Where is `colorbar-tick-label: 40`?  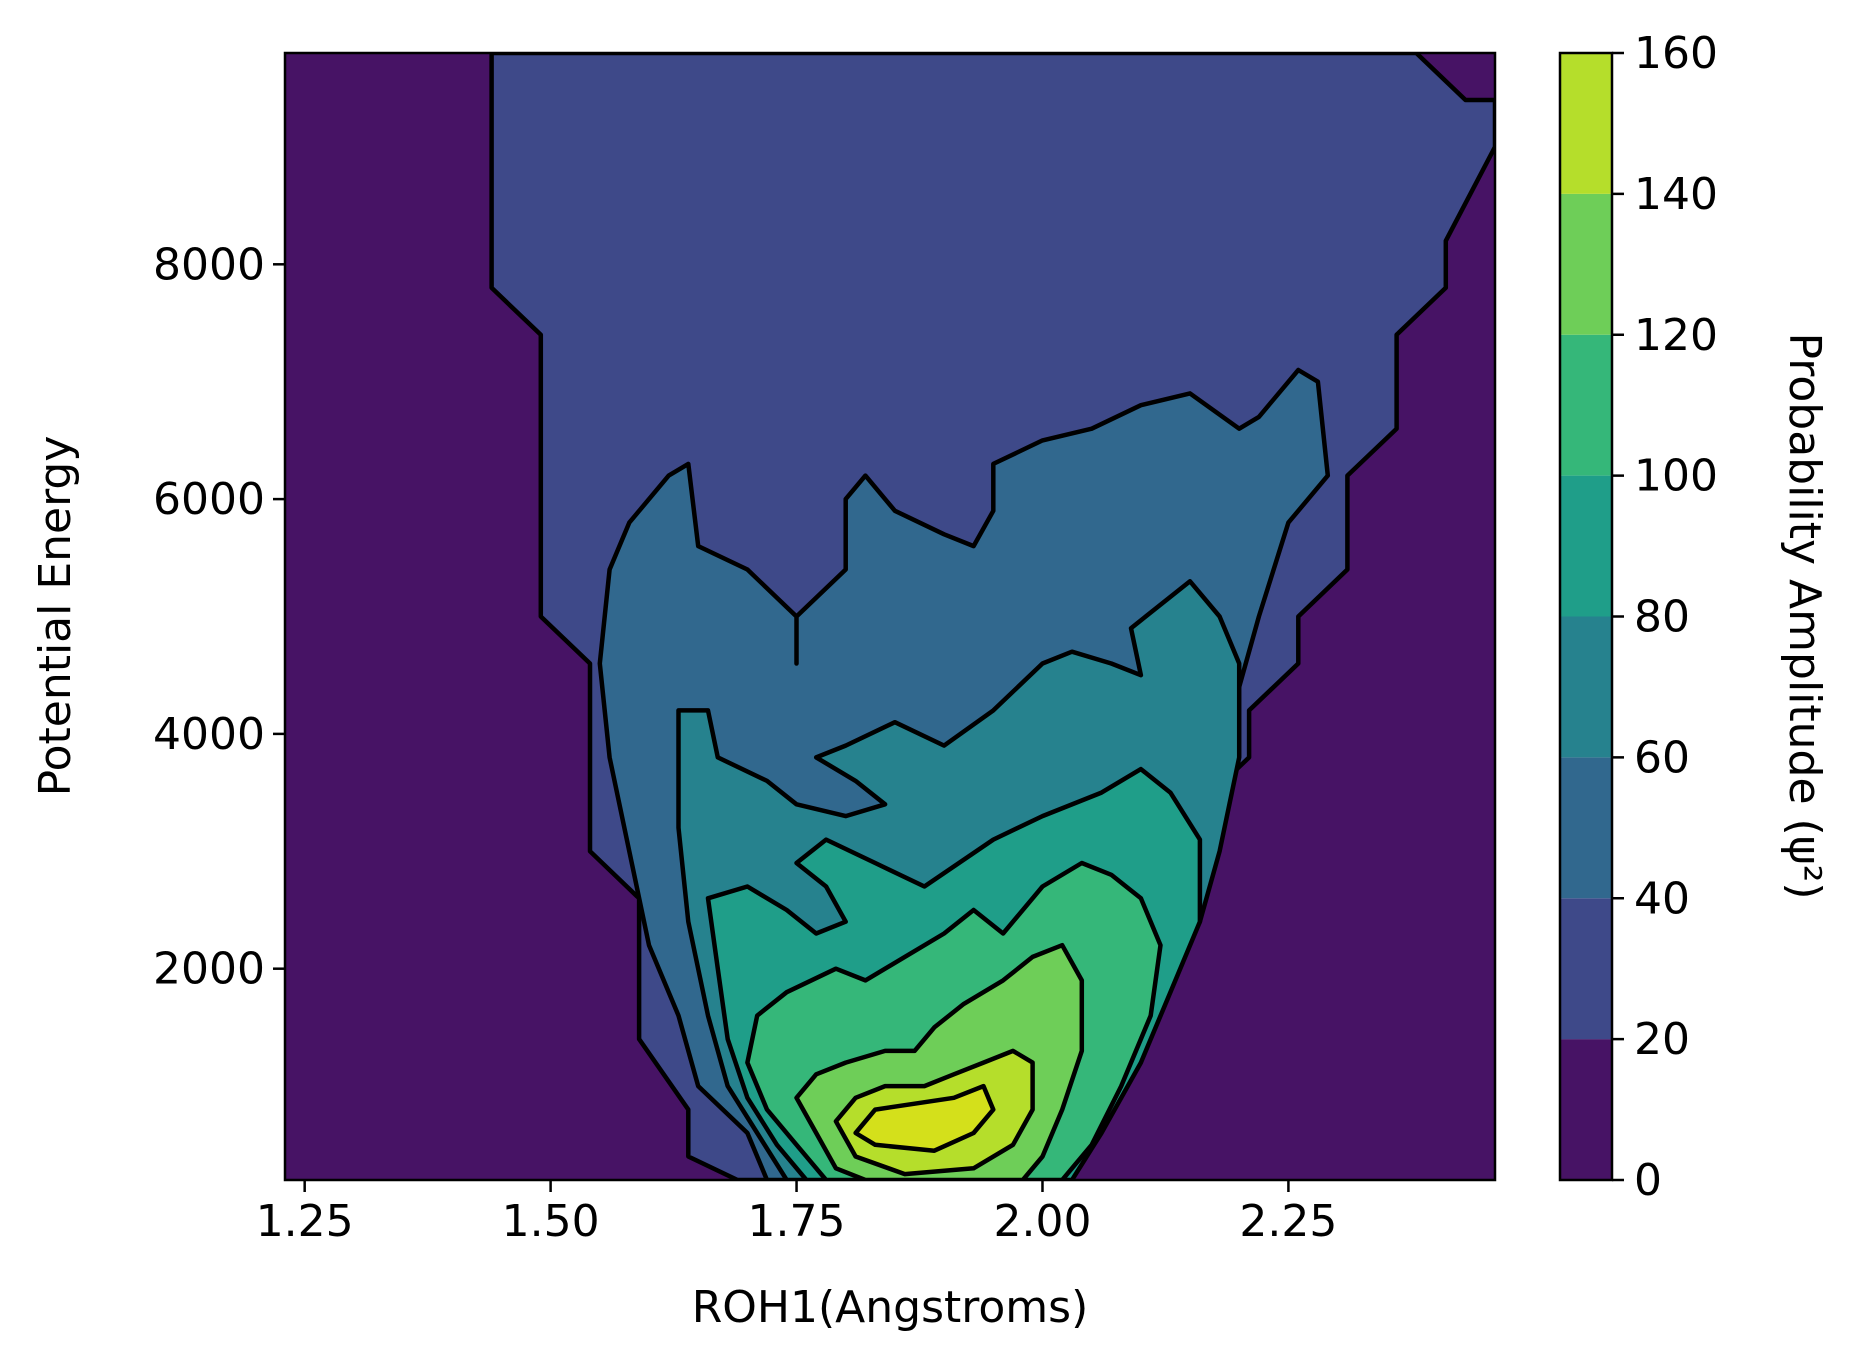
colorbar-tick-label: 40 is located at coordinates (1662, 898).